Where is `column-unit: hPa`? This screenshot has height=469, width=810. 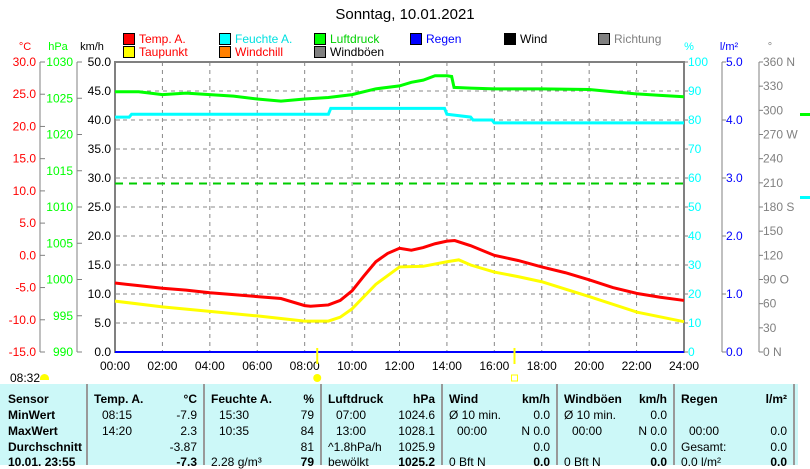 column-unit: hPa is located at coordinates (423, 399).